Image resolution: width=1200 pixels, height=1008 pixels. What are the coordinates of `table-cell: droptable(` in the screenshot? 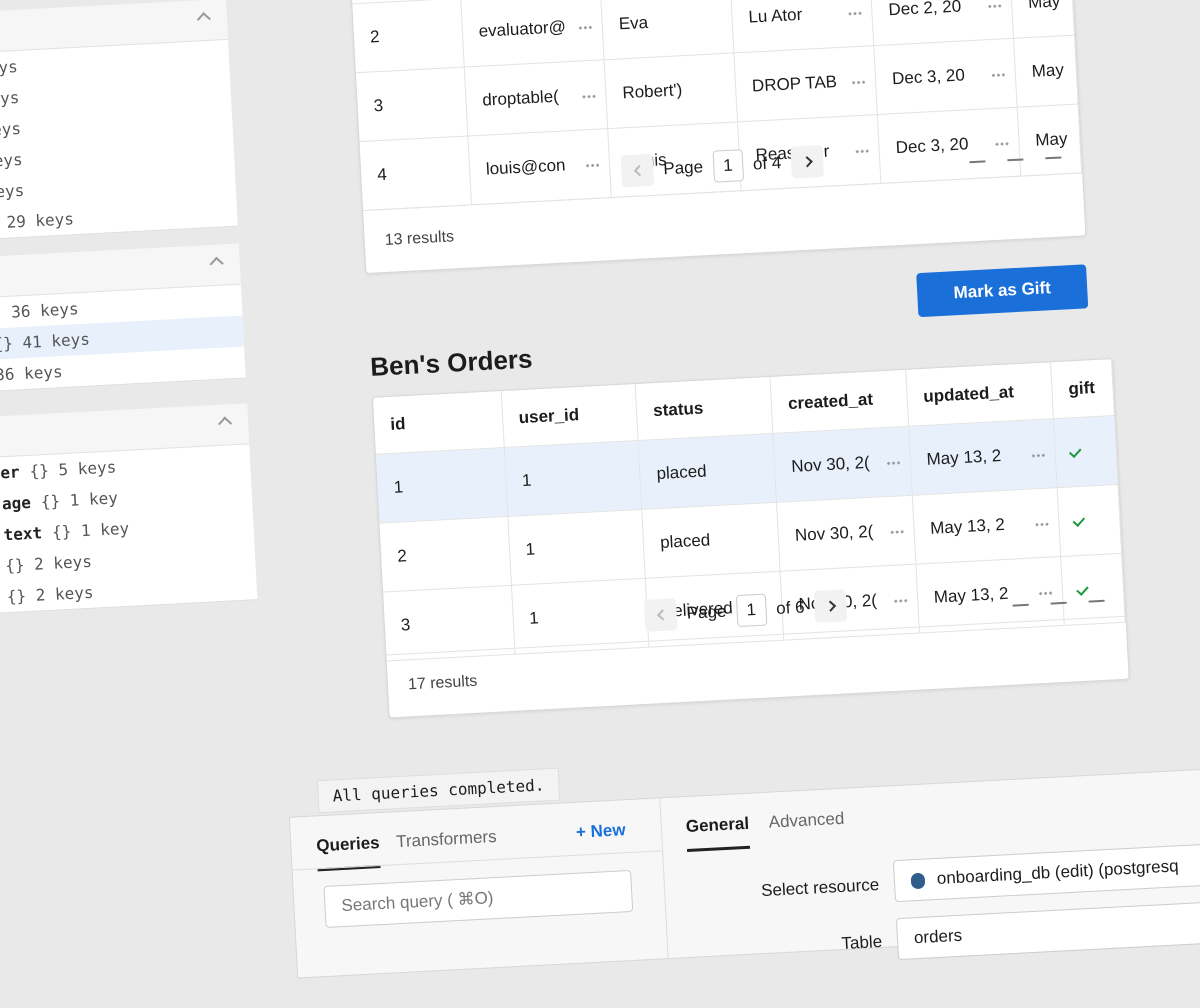 It's located at (536, 97).